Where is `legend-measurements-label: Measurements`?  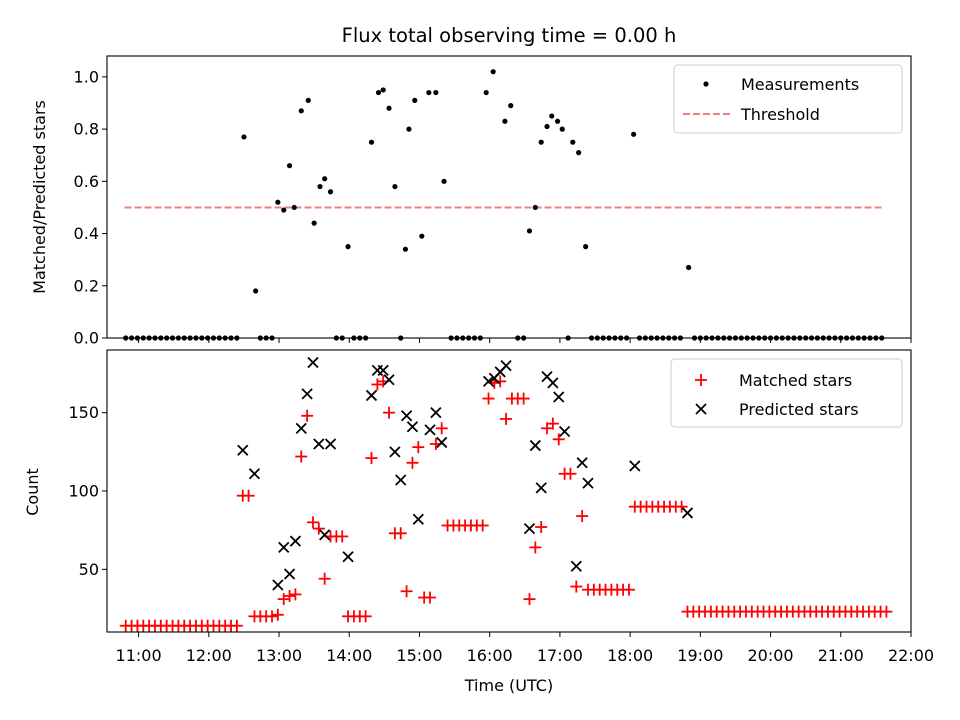 legend-measurements-label: Measurements is located at coordinates (800, 84).